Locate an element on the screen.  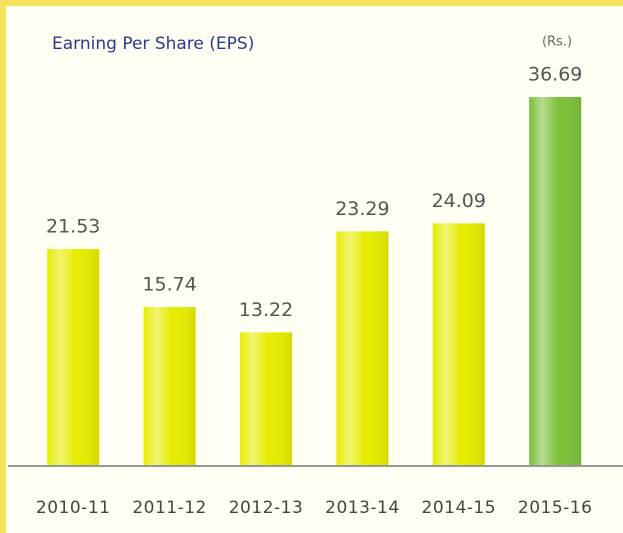
value-label: 13.22 is located at coordinates (266, 310).